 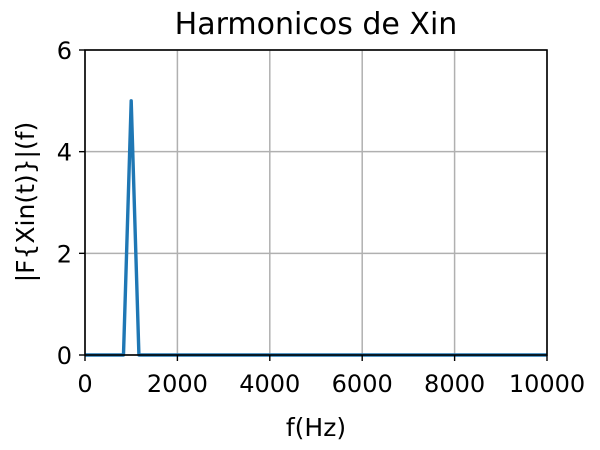 What do you see at coordinates (84, 384) in the screenshot?
I see `x-tick-label: 0` at bounding box center [84, 384].